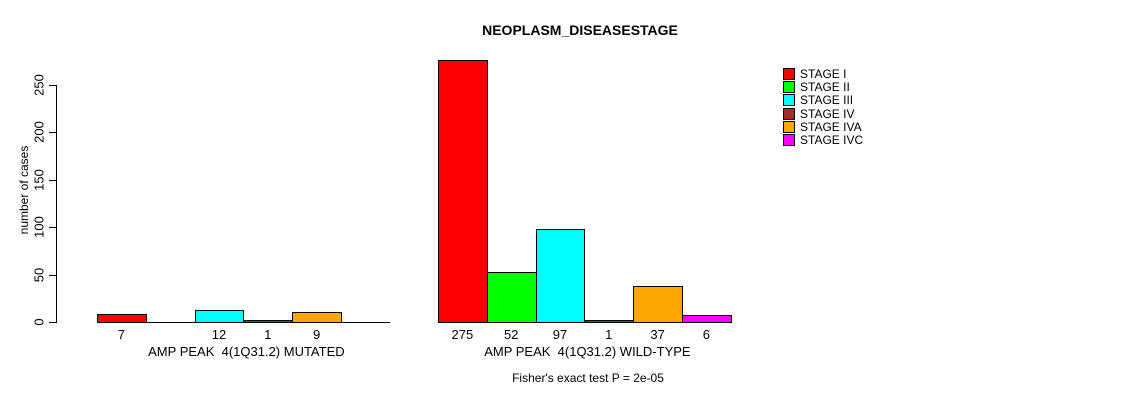 This screenshot has width=1140, height=400. Describe the element at coordinates (39, 274) in the screenshot. I see `y-tick-label: 50` at that location.